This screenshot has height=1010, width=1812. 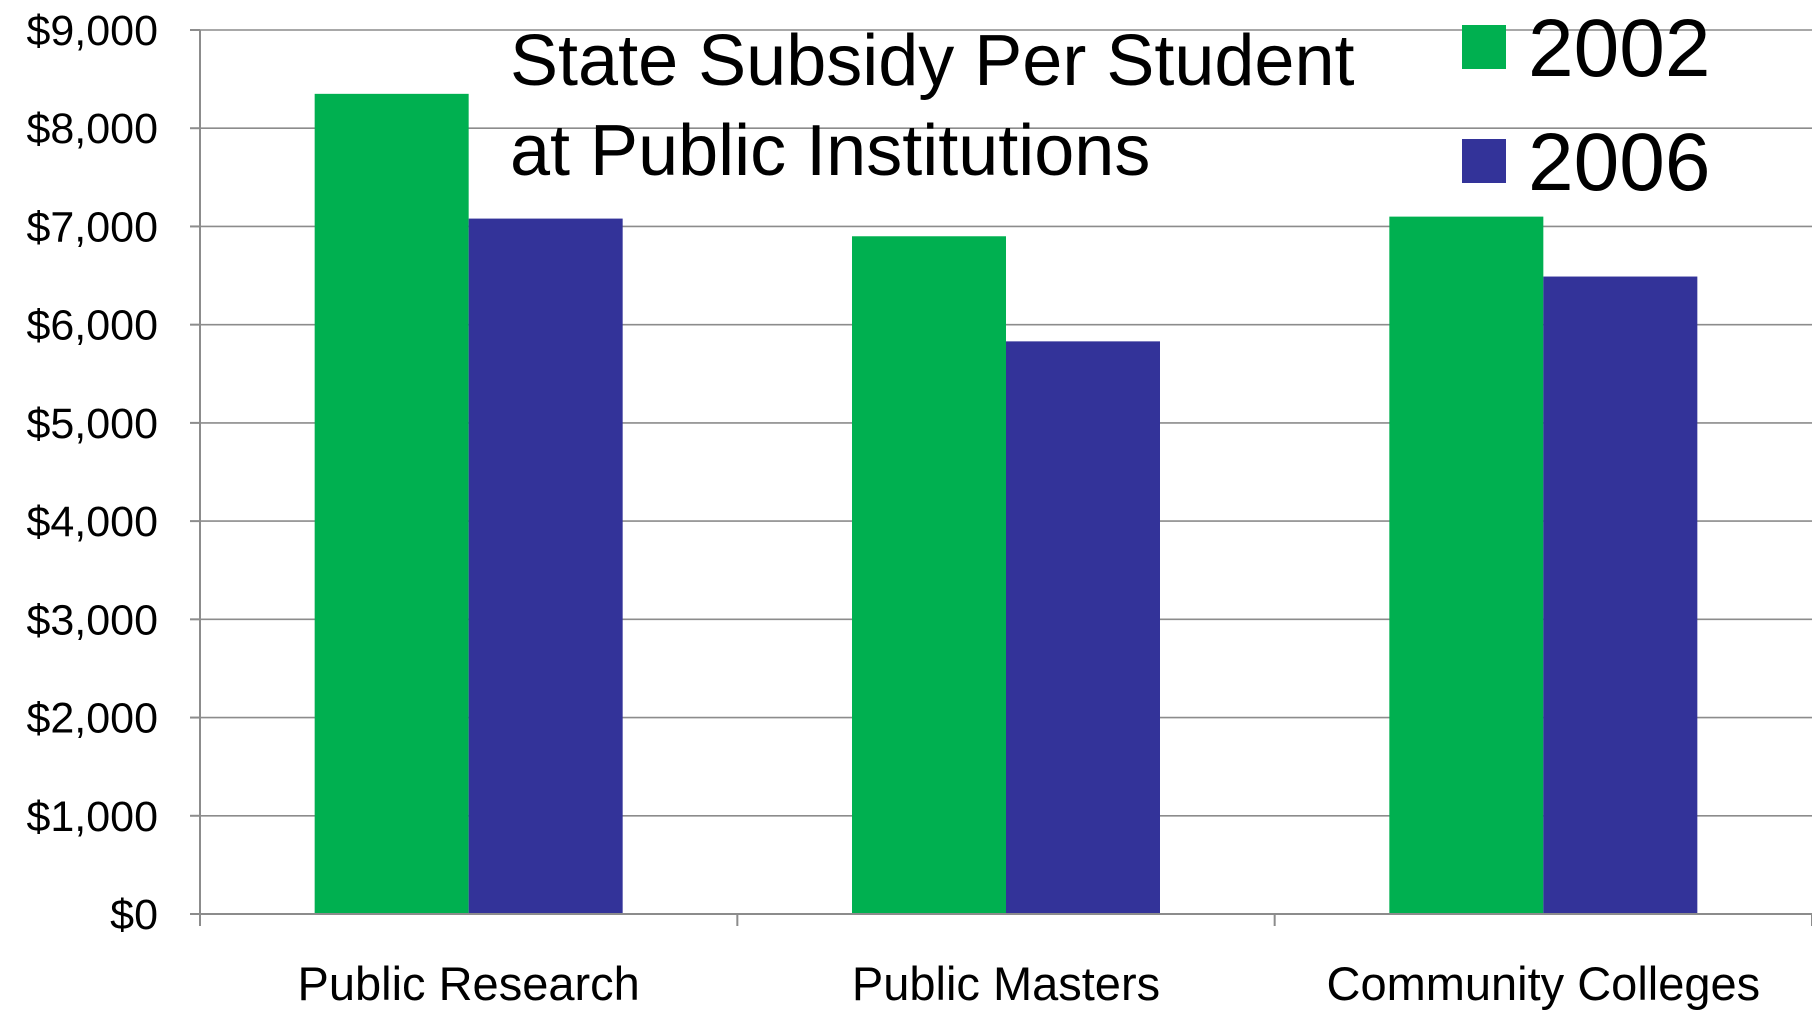 What do you see at coordinates (92, 31) in the screenshot?
I see `y-tick-label: $9,000` at bounding box center [92, 31].